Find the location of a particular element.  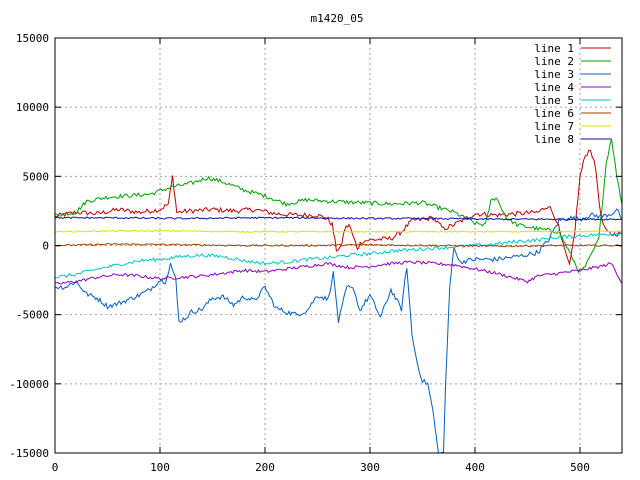

legend-label: line 5 is located at coordinates (554, 100).